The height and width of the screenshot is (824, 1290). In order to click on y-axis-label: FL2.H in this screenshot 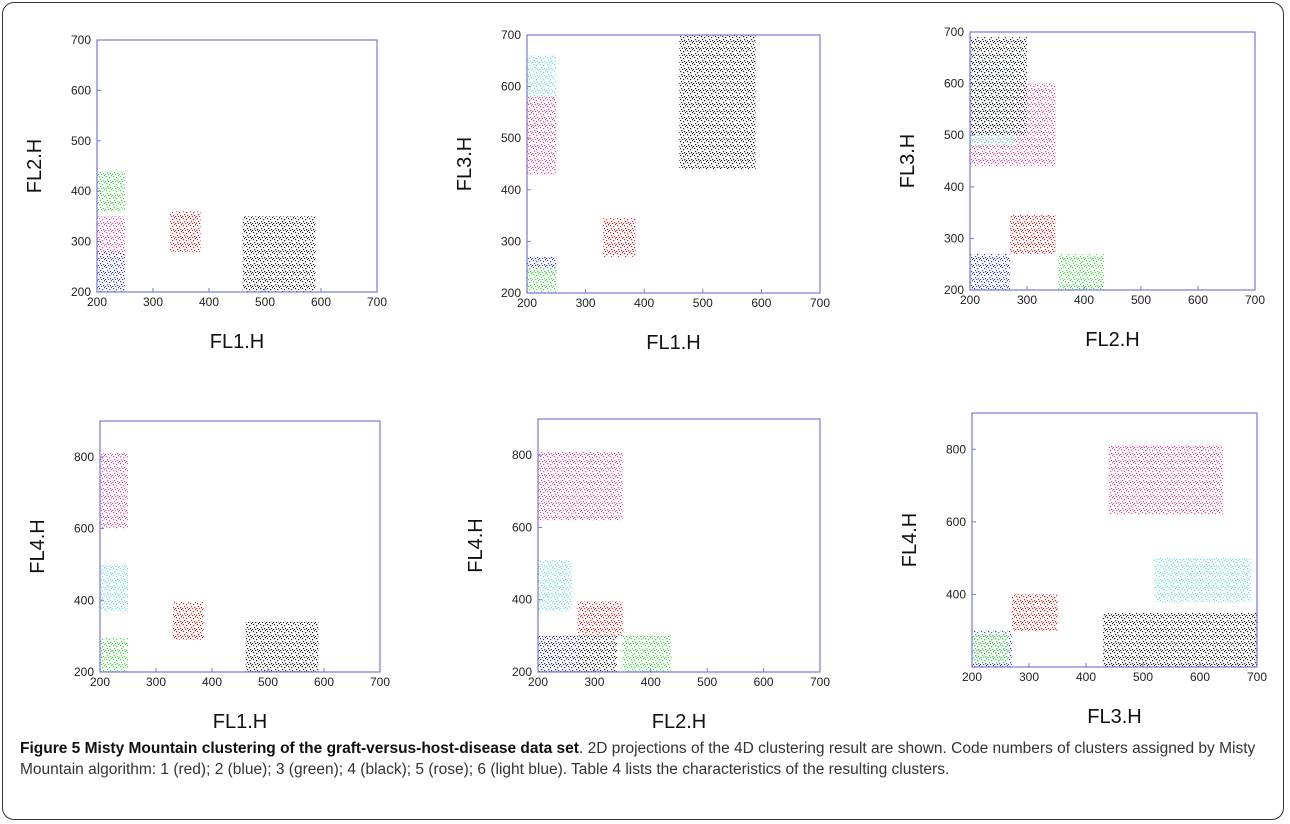, I will do `click(35, 166)`.